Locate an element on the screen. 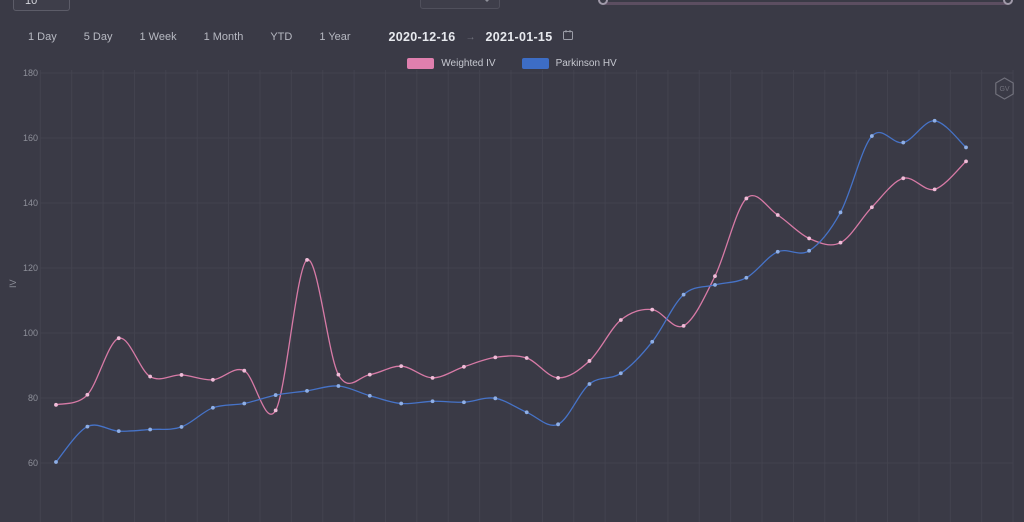  range-button-1month: 1 Month is located at coordinates (223, 37).